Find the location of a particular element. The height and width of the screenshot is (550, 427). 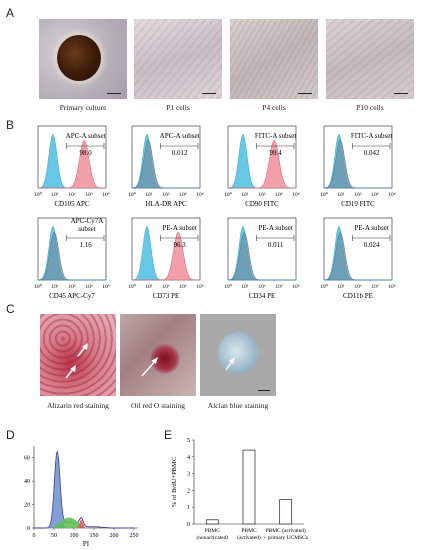

gate-value: 0.012 is located at coordinates (180, 153).